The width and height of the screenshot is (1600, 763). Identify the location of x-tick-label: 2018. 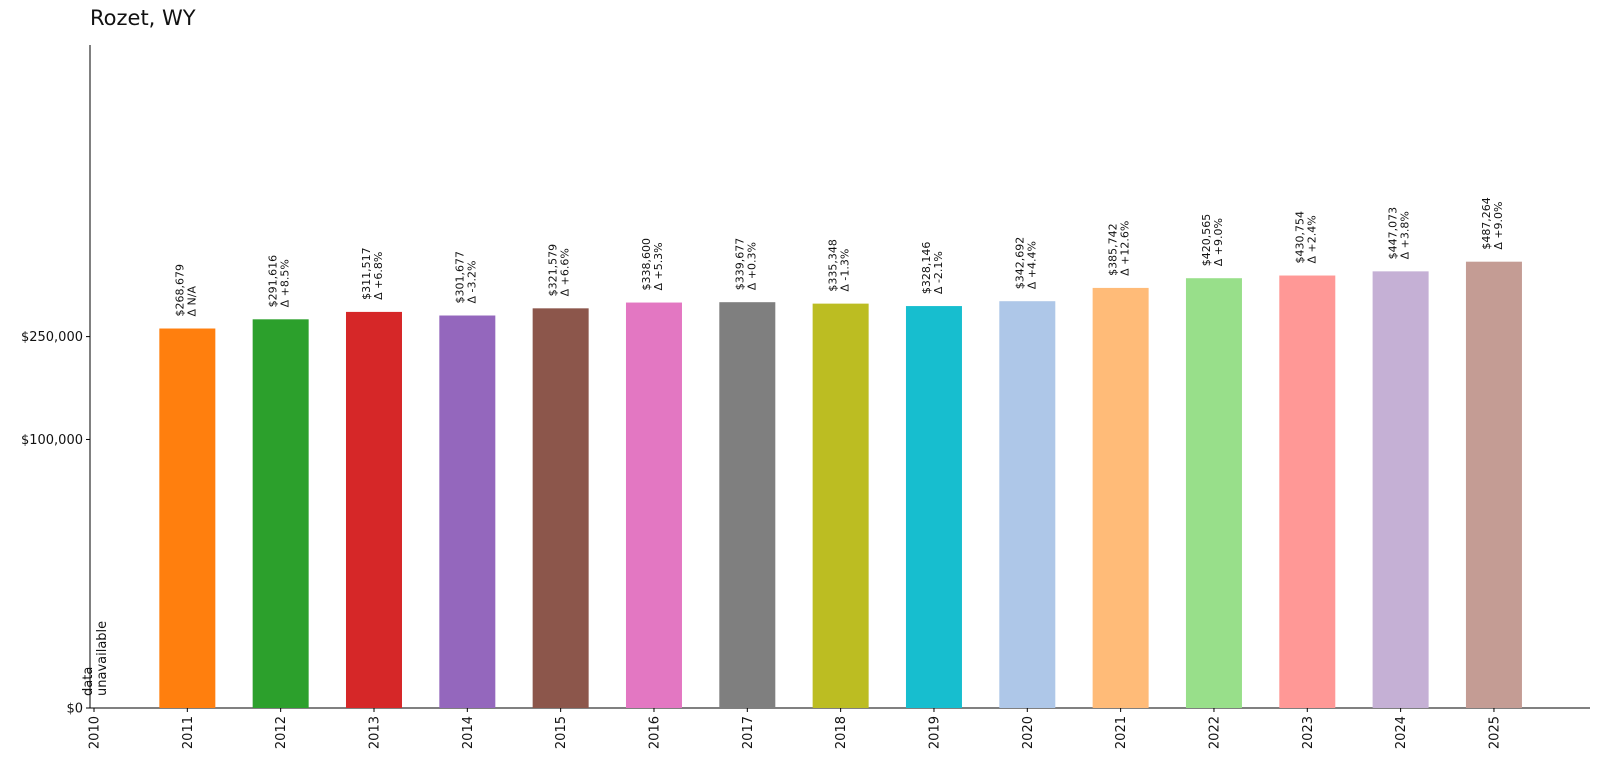
(841, 732).